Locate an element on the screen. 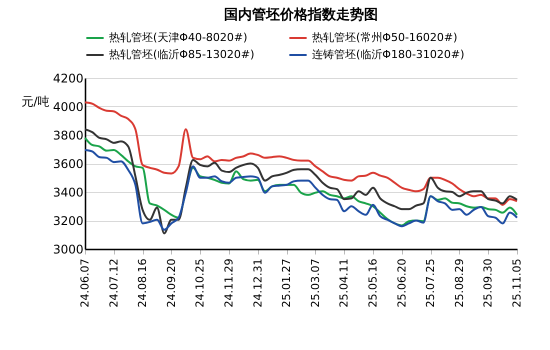 The height and width of the screenshot is (350, 550). x-tick-label: 25.11.05 is located at coordinates (517, 283).